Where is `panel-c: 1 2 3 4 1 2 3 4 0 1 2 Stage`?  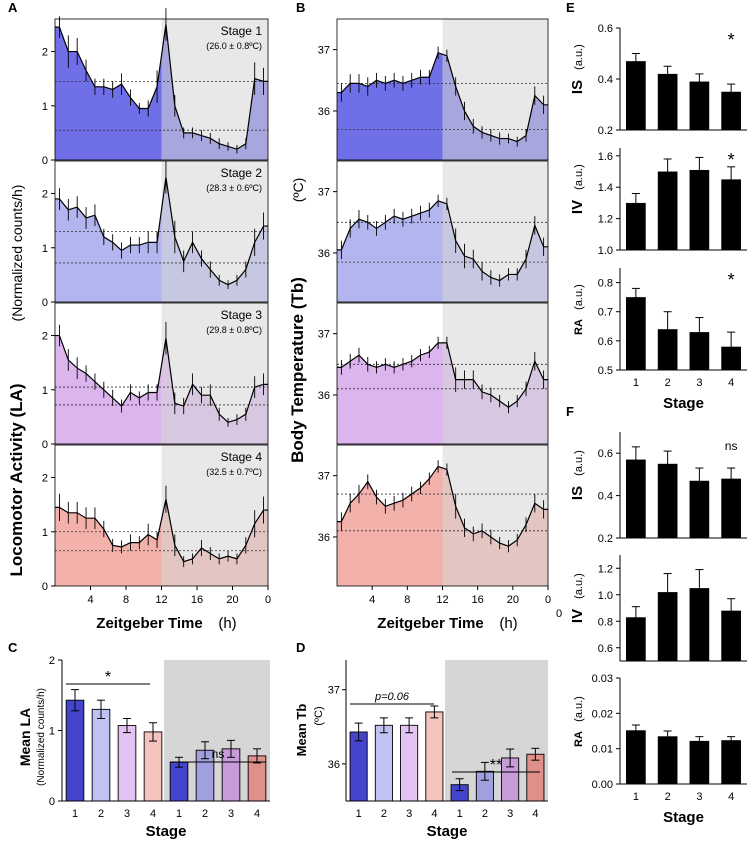
panel-c: 1 2 3 4 1 2 3 4 0 1 2 Stage is located at coordinates (159, 747).